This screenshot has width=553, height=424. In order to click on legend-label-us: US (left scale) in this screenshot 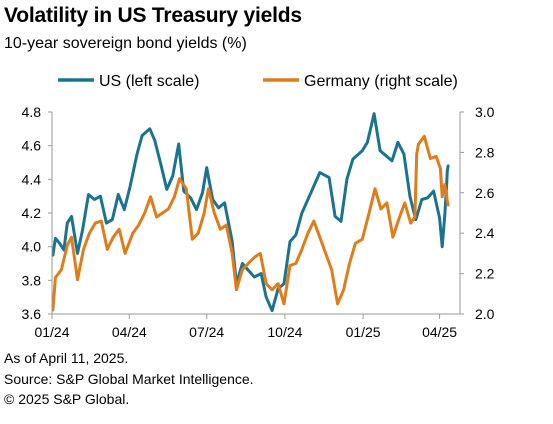, I will do `click(149, 81)`.